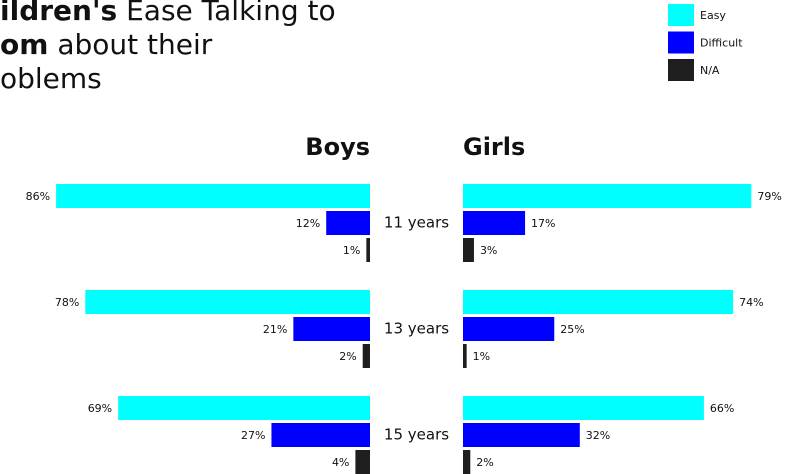 This screenshot has width=796, height=474. What do you see at coordinates (713, 15) in the screenshot?
I see `legend-label: Easy` at bounding box center [713, 15].